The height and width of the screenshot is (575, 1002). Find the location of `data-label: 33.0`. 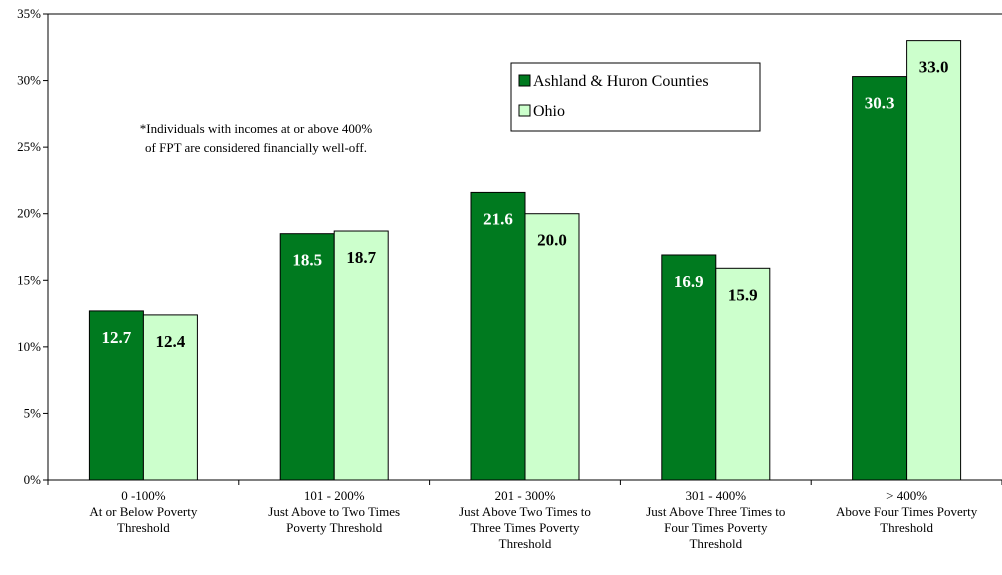

data-label: 33.0 is located at coordinates (934, 67).